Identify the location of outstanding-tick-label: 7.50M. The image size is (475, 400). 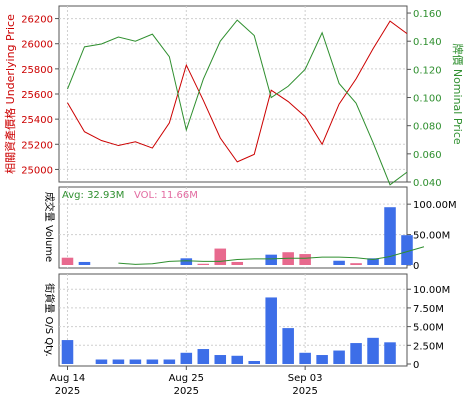
(428, 309).